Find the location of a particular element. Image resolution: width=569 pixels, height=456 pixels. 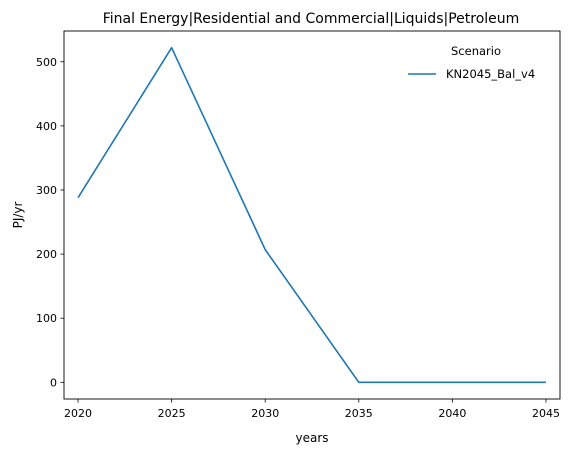

x-tick-label: 2020 is located at coordinates (78, 413).